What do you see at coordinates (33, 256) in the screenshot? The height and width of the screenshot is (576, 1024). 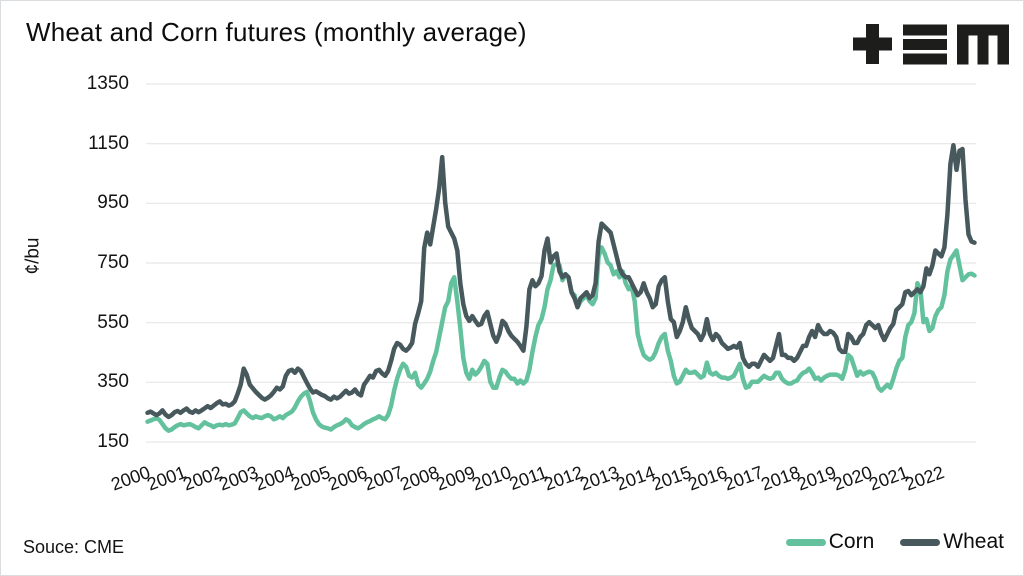 I see `y-axis-title: ¢/bu` at bounding box center [33, 256].